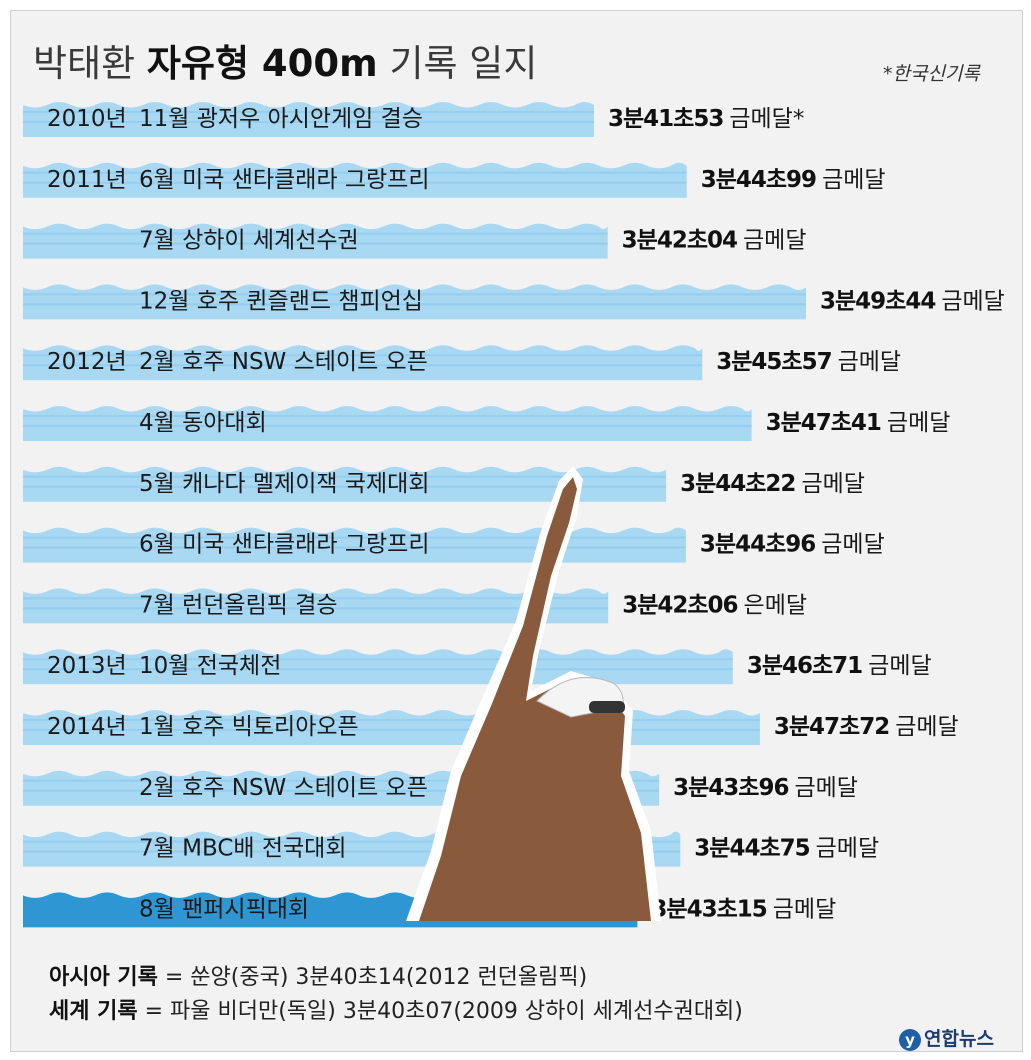 This screenshot has width=1031, height=1060. I want to click on data-label: 3분46초71 금메달, so click(839, 666).